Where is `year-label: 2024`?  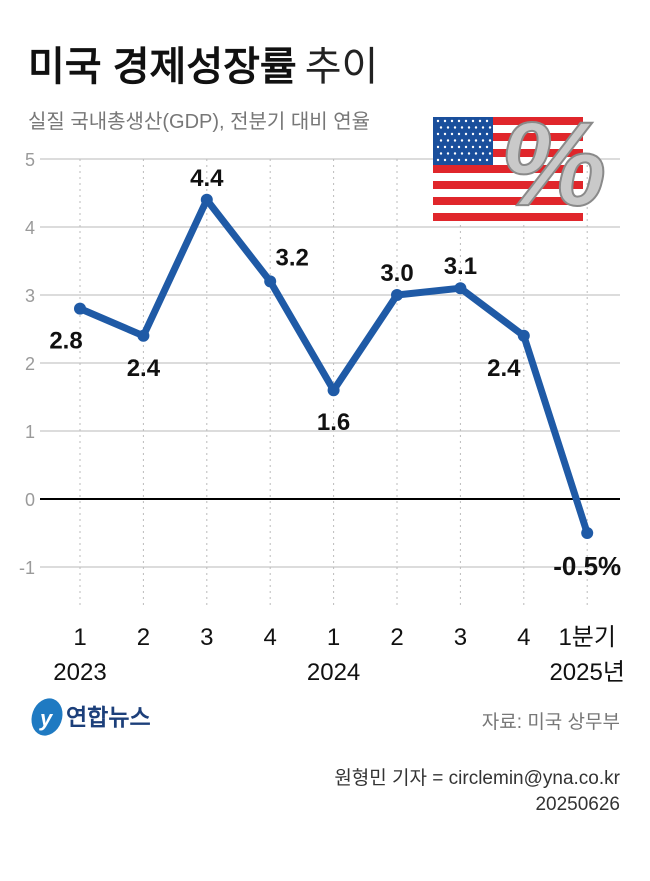 year-label: 2024 is located at coordinates (333, 672).